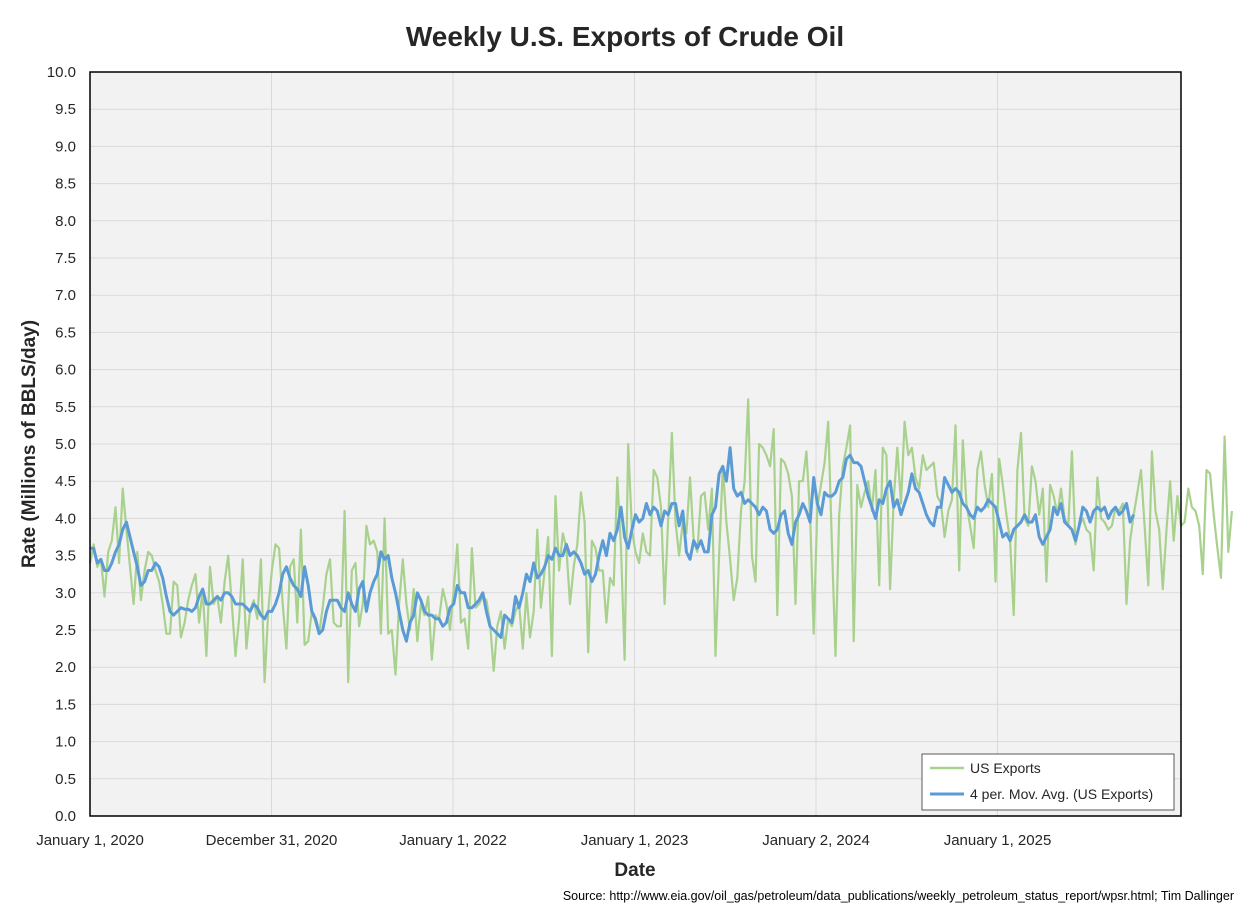  I want to click on y-tick-label: 10.0, so click(61, 72).